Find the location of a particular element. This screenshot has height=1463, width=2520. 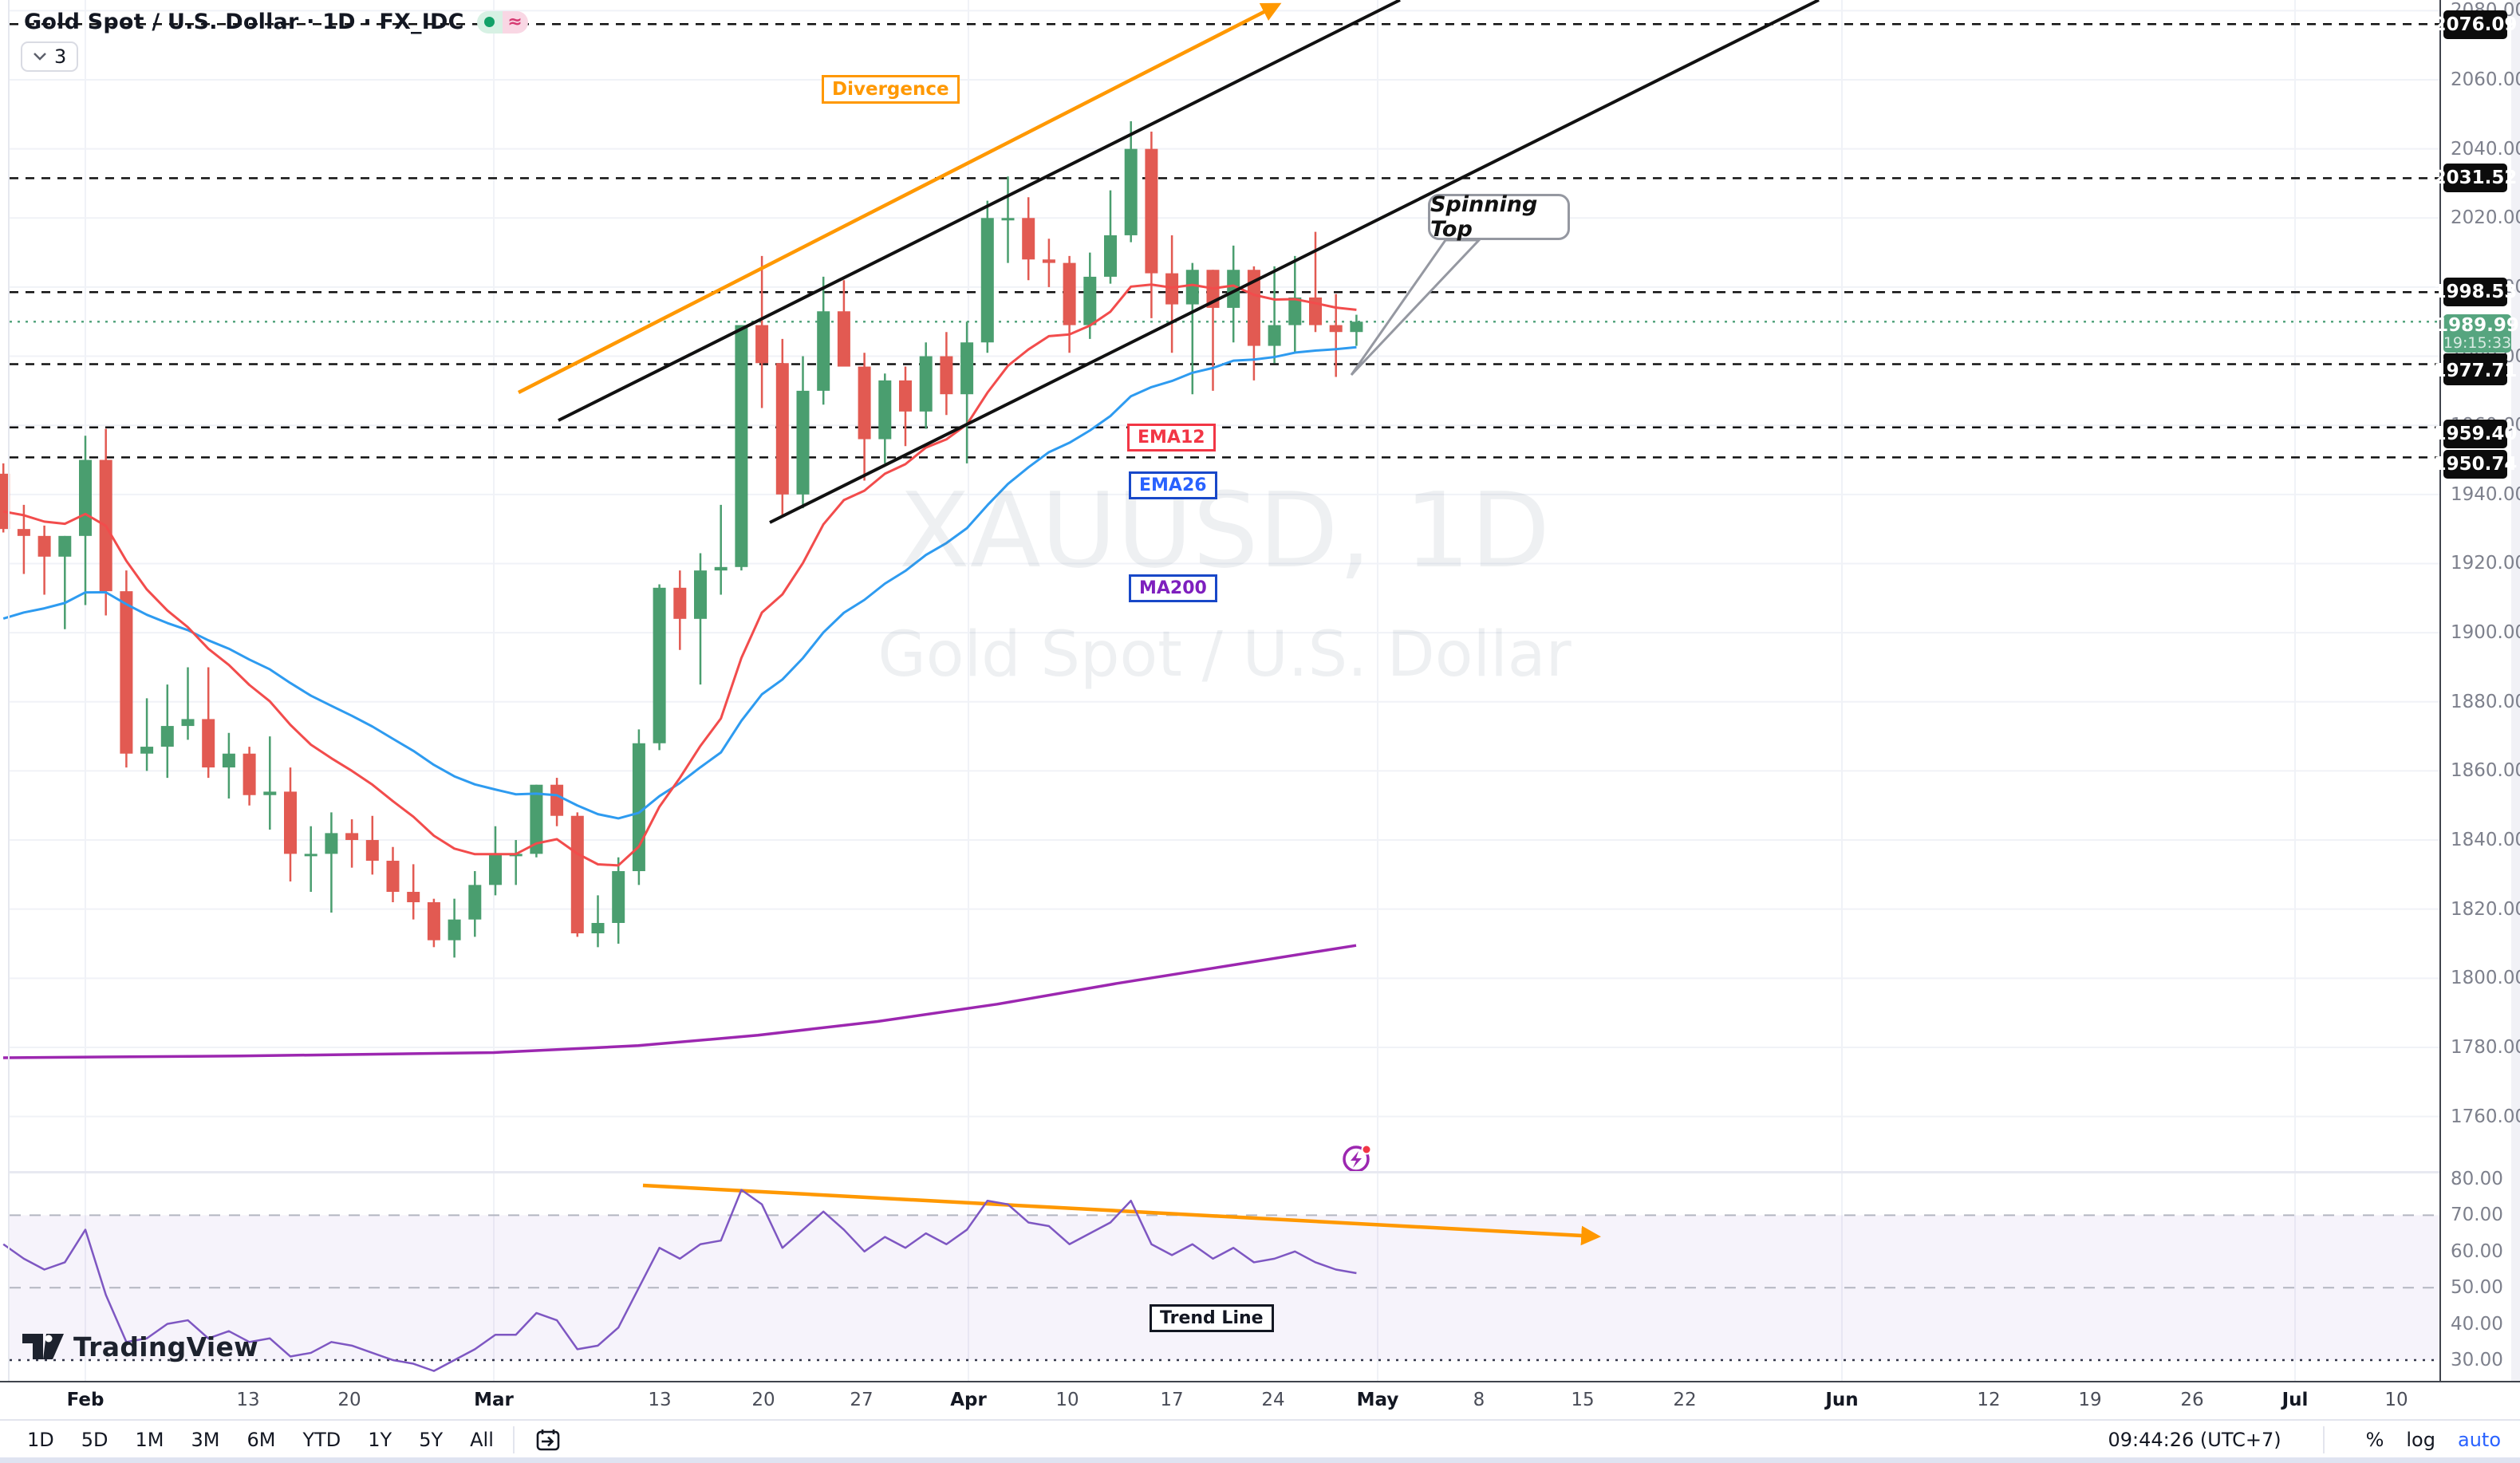

ma200-line is located at coordinates (679, 1002).